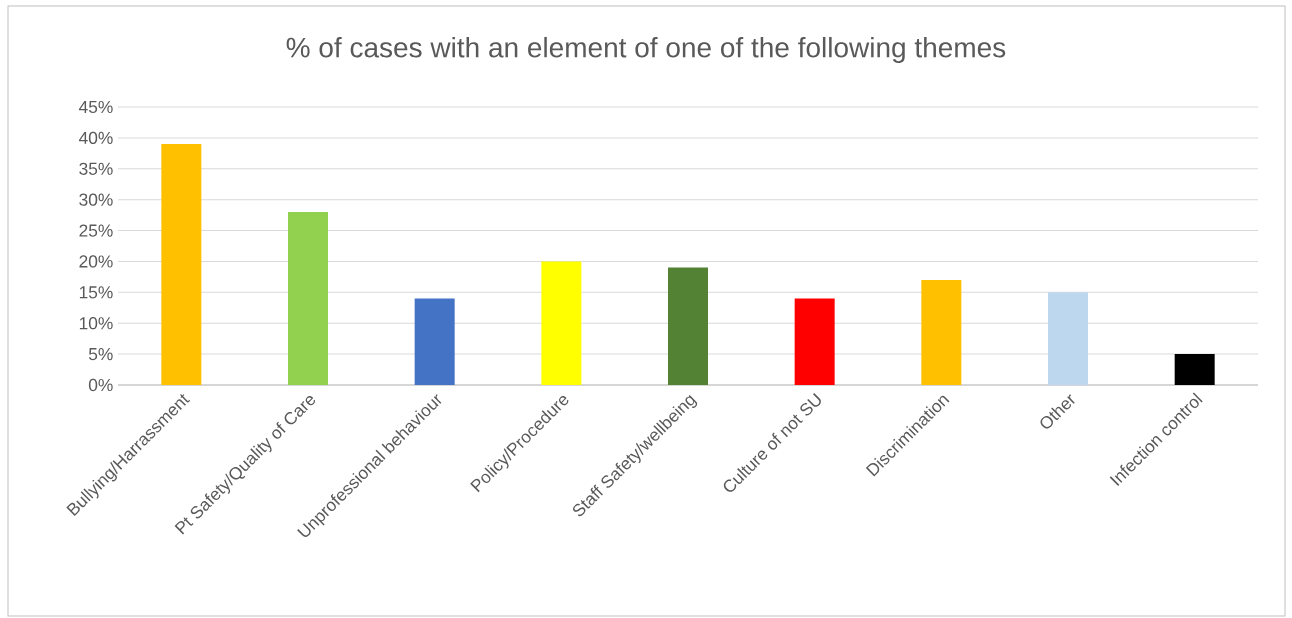  What do you see at coordinates (96, 292) in the screenshot?
I see `y-tick-label: 15%` at bounding box center [96, 292].